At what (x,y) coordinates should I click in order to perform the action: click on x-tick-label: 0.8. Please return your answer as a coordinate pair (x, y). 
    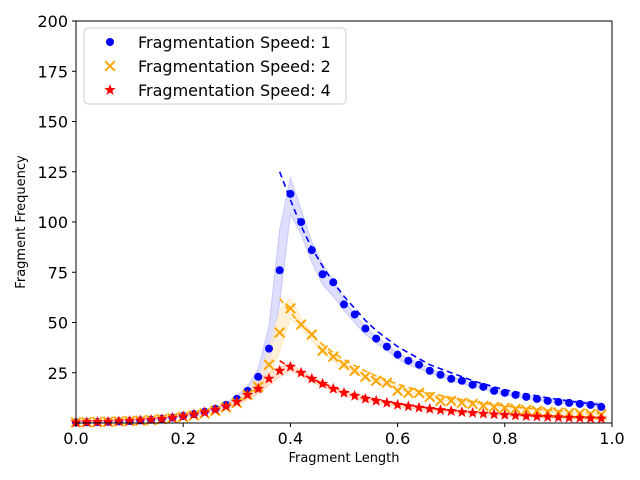
    Looking at the image, I should click on (504, 438).